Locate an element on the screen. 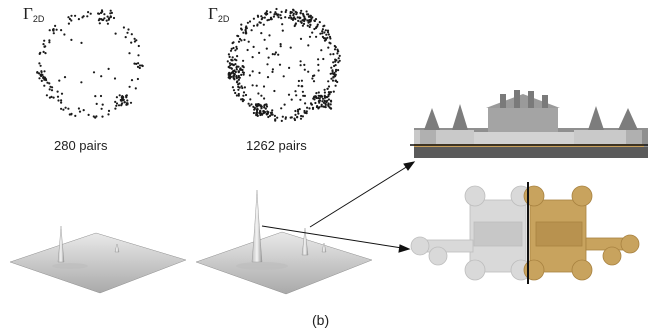  scatter-plot-1262-pairs is located at coordinates (283, 64).